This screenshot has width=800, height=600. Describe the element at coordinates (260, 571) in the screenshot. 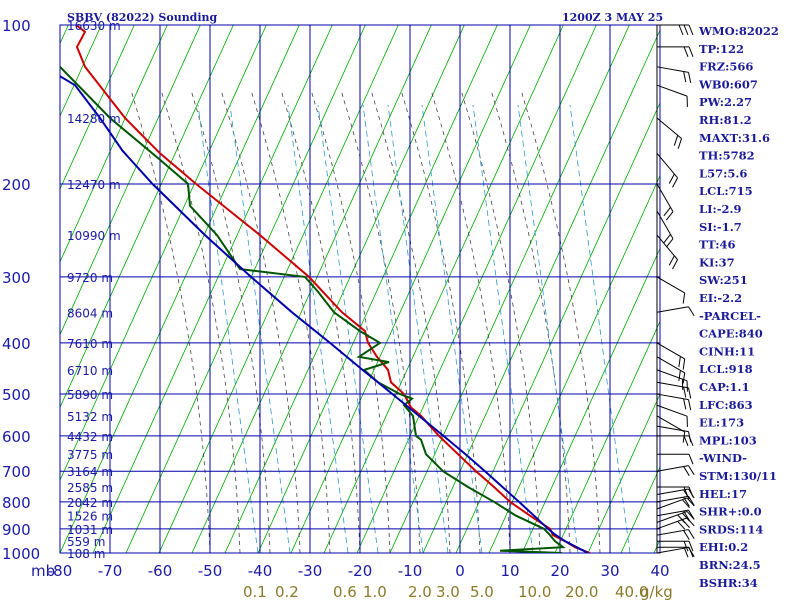

I see `temperature-tick-label: -40` at that location.